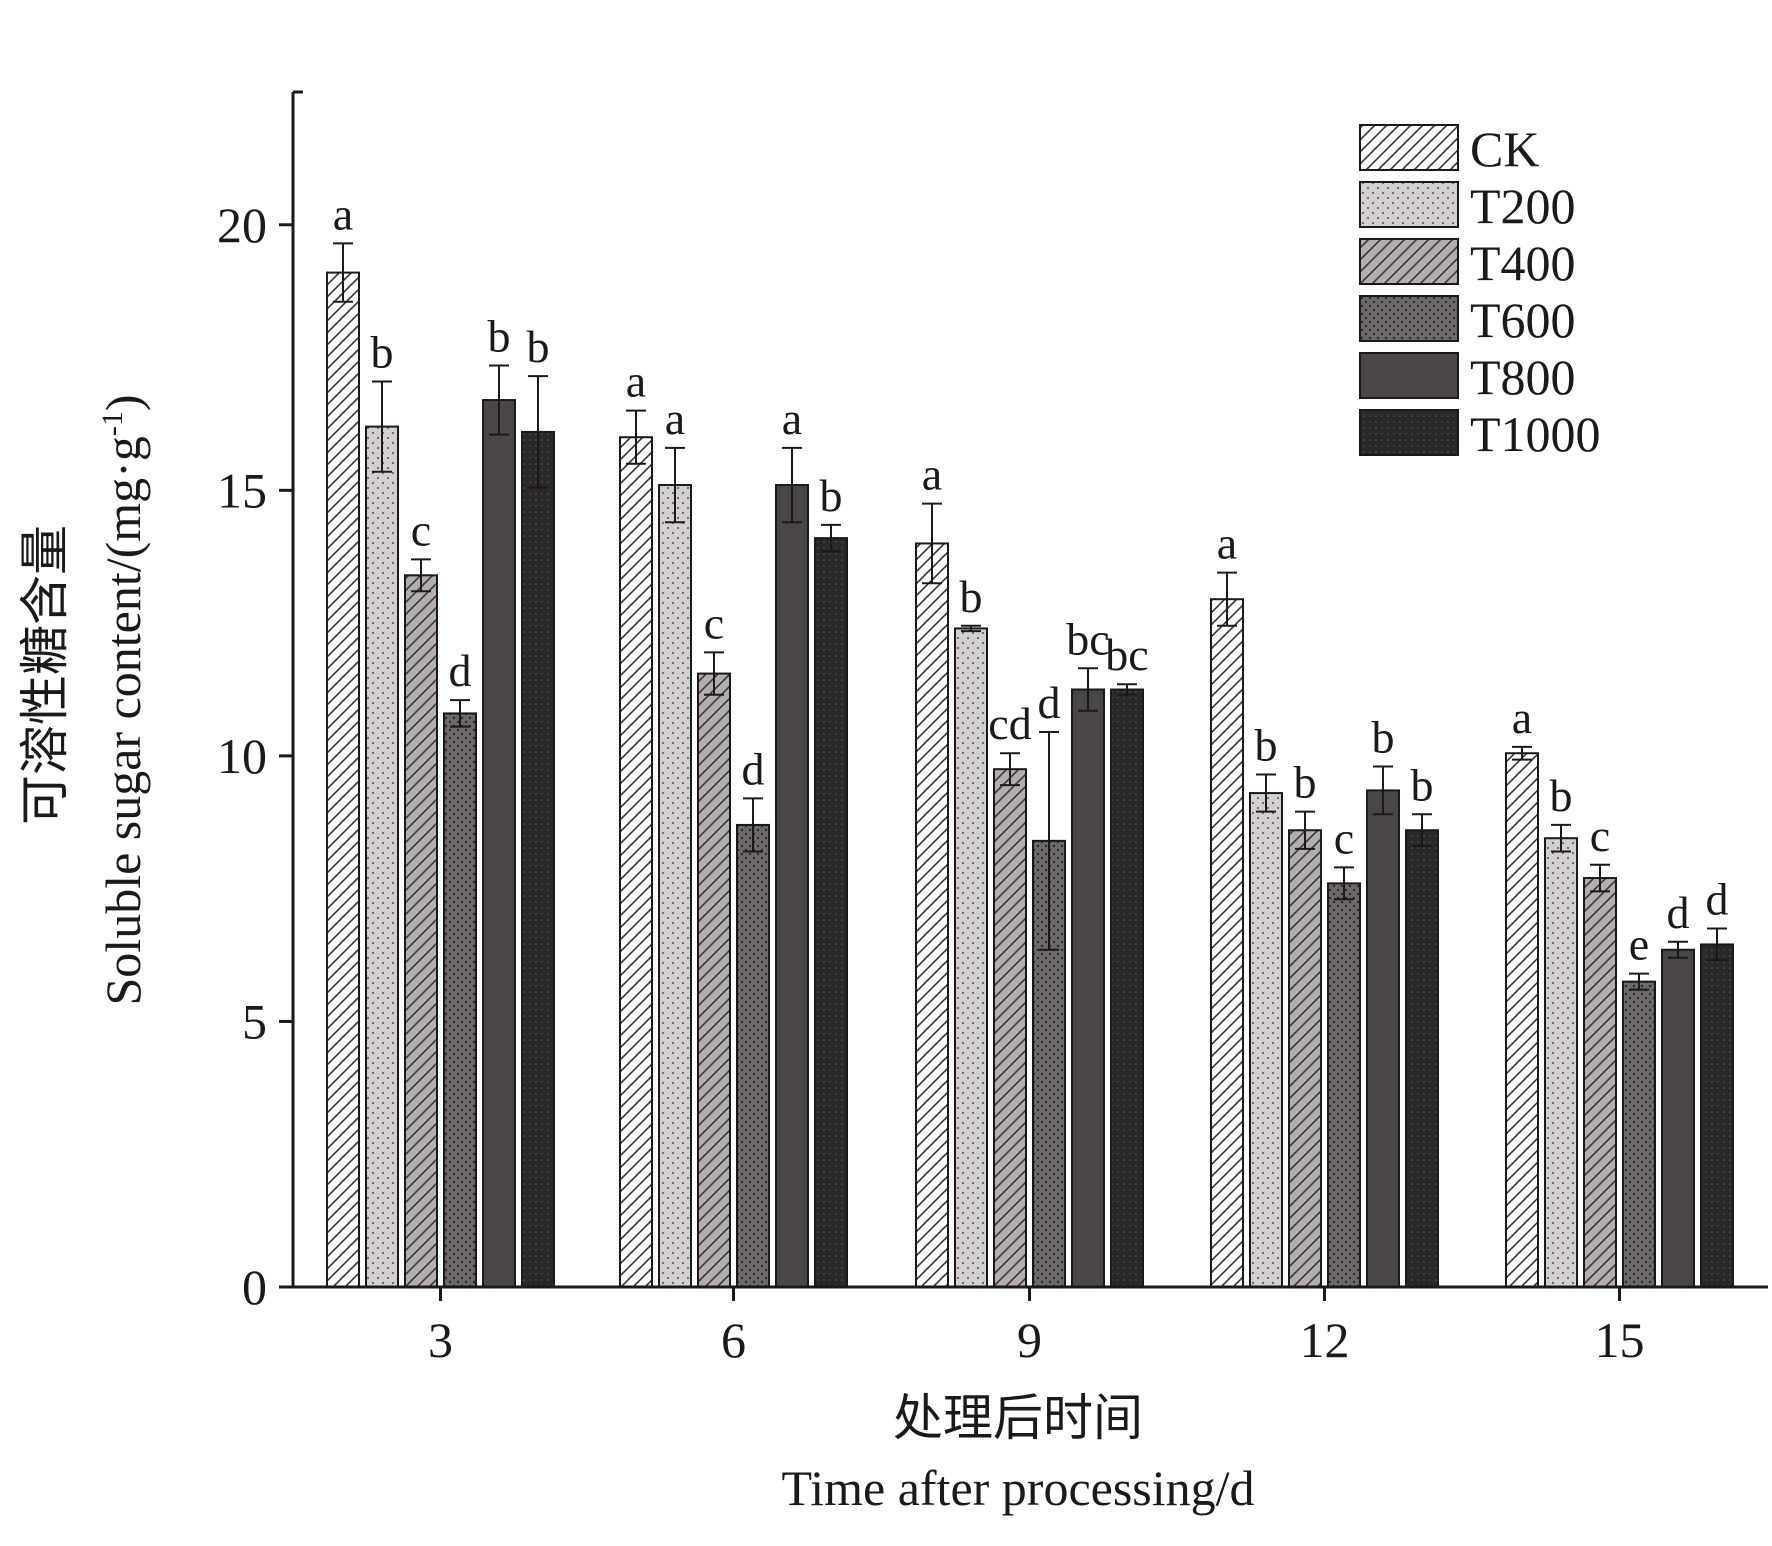 This screenshot has width=1772, height=1546. I want to click on sig-letter-T400-6: c, so click(714, 622).